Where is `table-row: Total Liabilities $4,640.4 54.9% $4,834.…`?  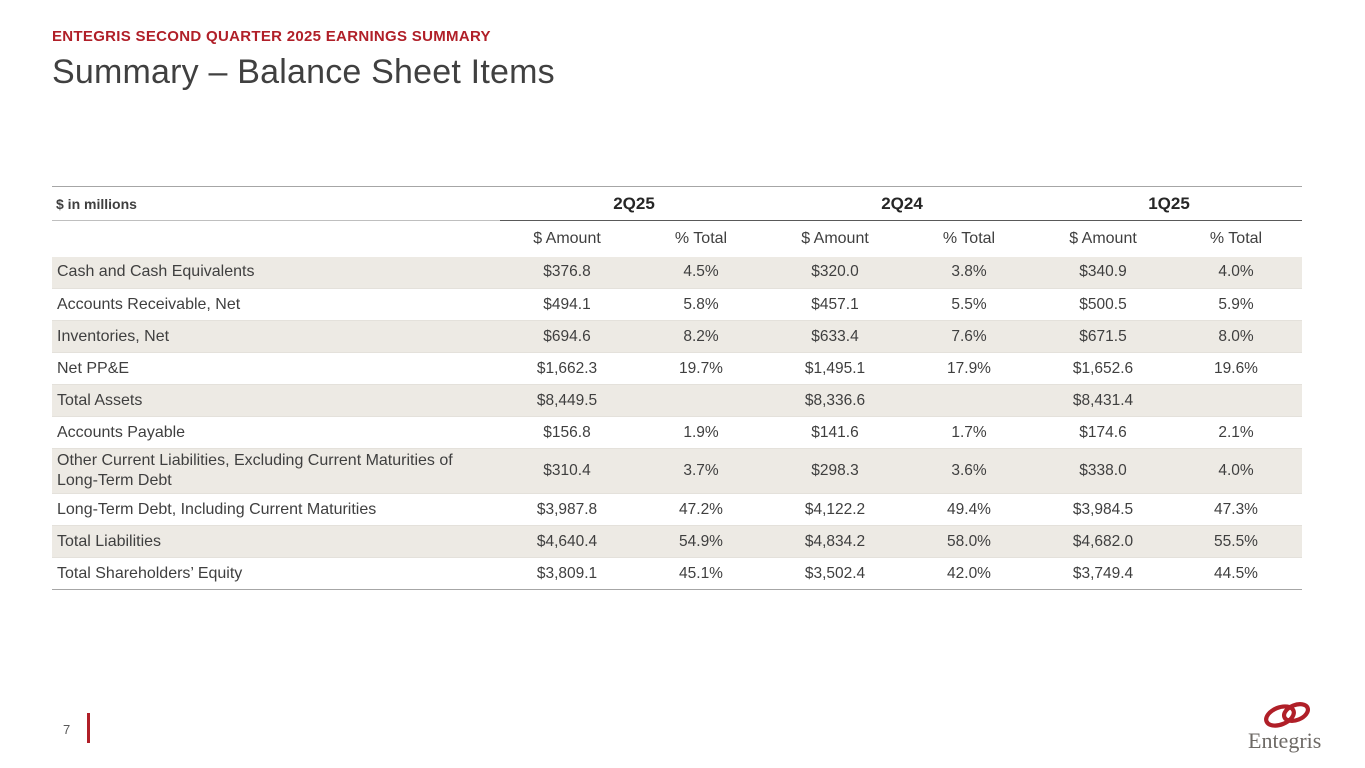 table-row: Total Liabilities $4,640.4 54.9% $4,834.… is located at coordinates (677, 541).